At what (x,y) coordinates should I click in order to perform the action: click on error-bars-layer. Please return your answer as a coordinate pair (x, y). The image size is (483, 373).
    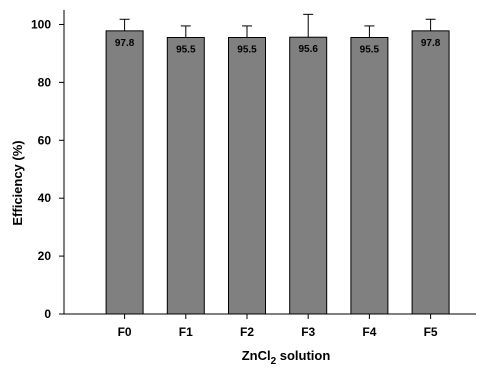
    Looking at the image, I should click on (277, 25).